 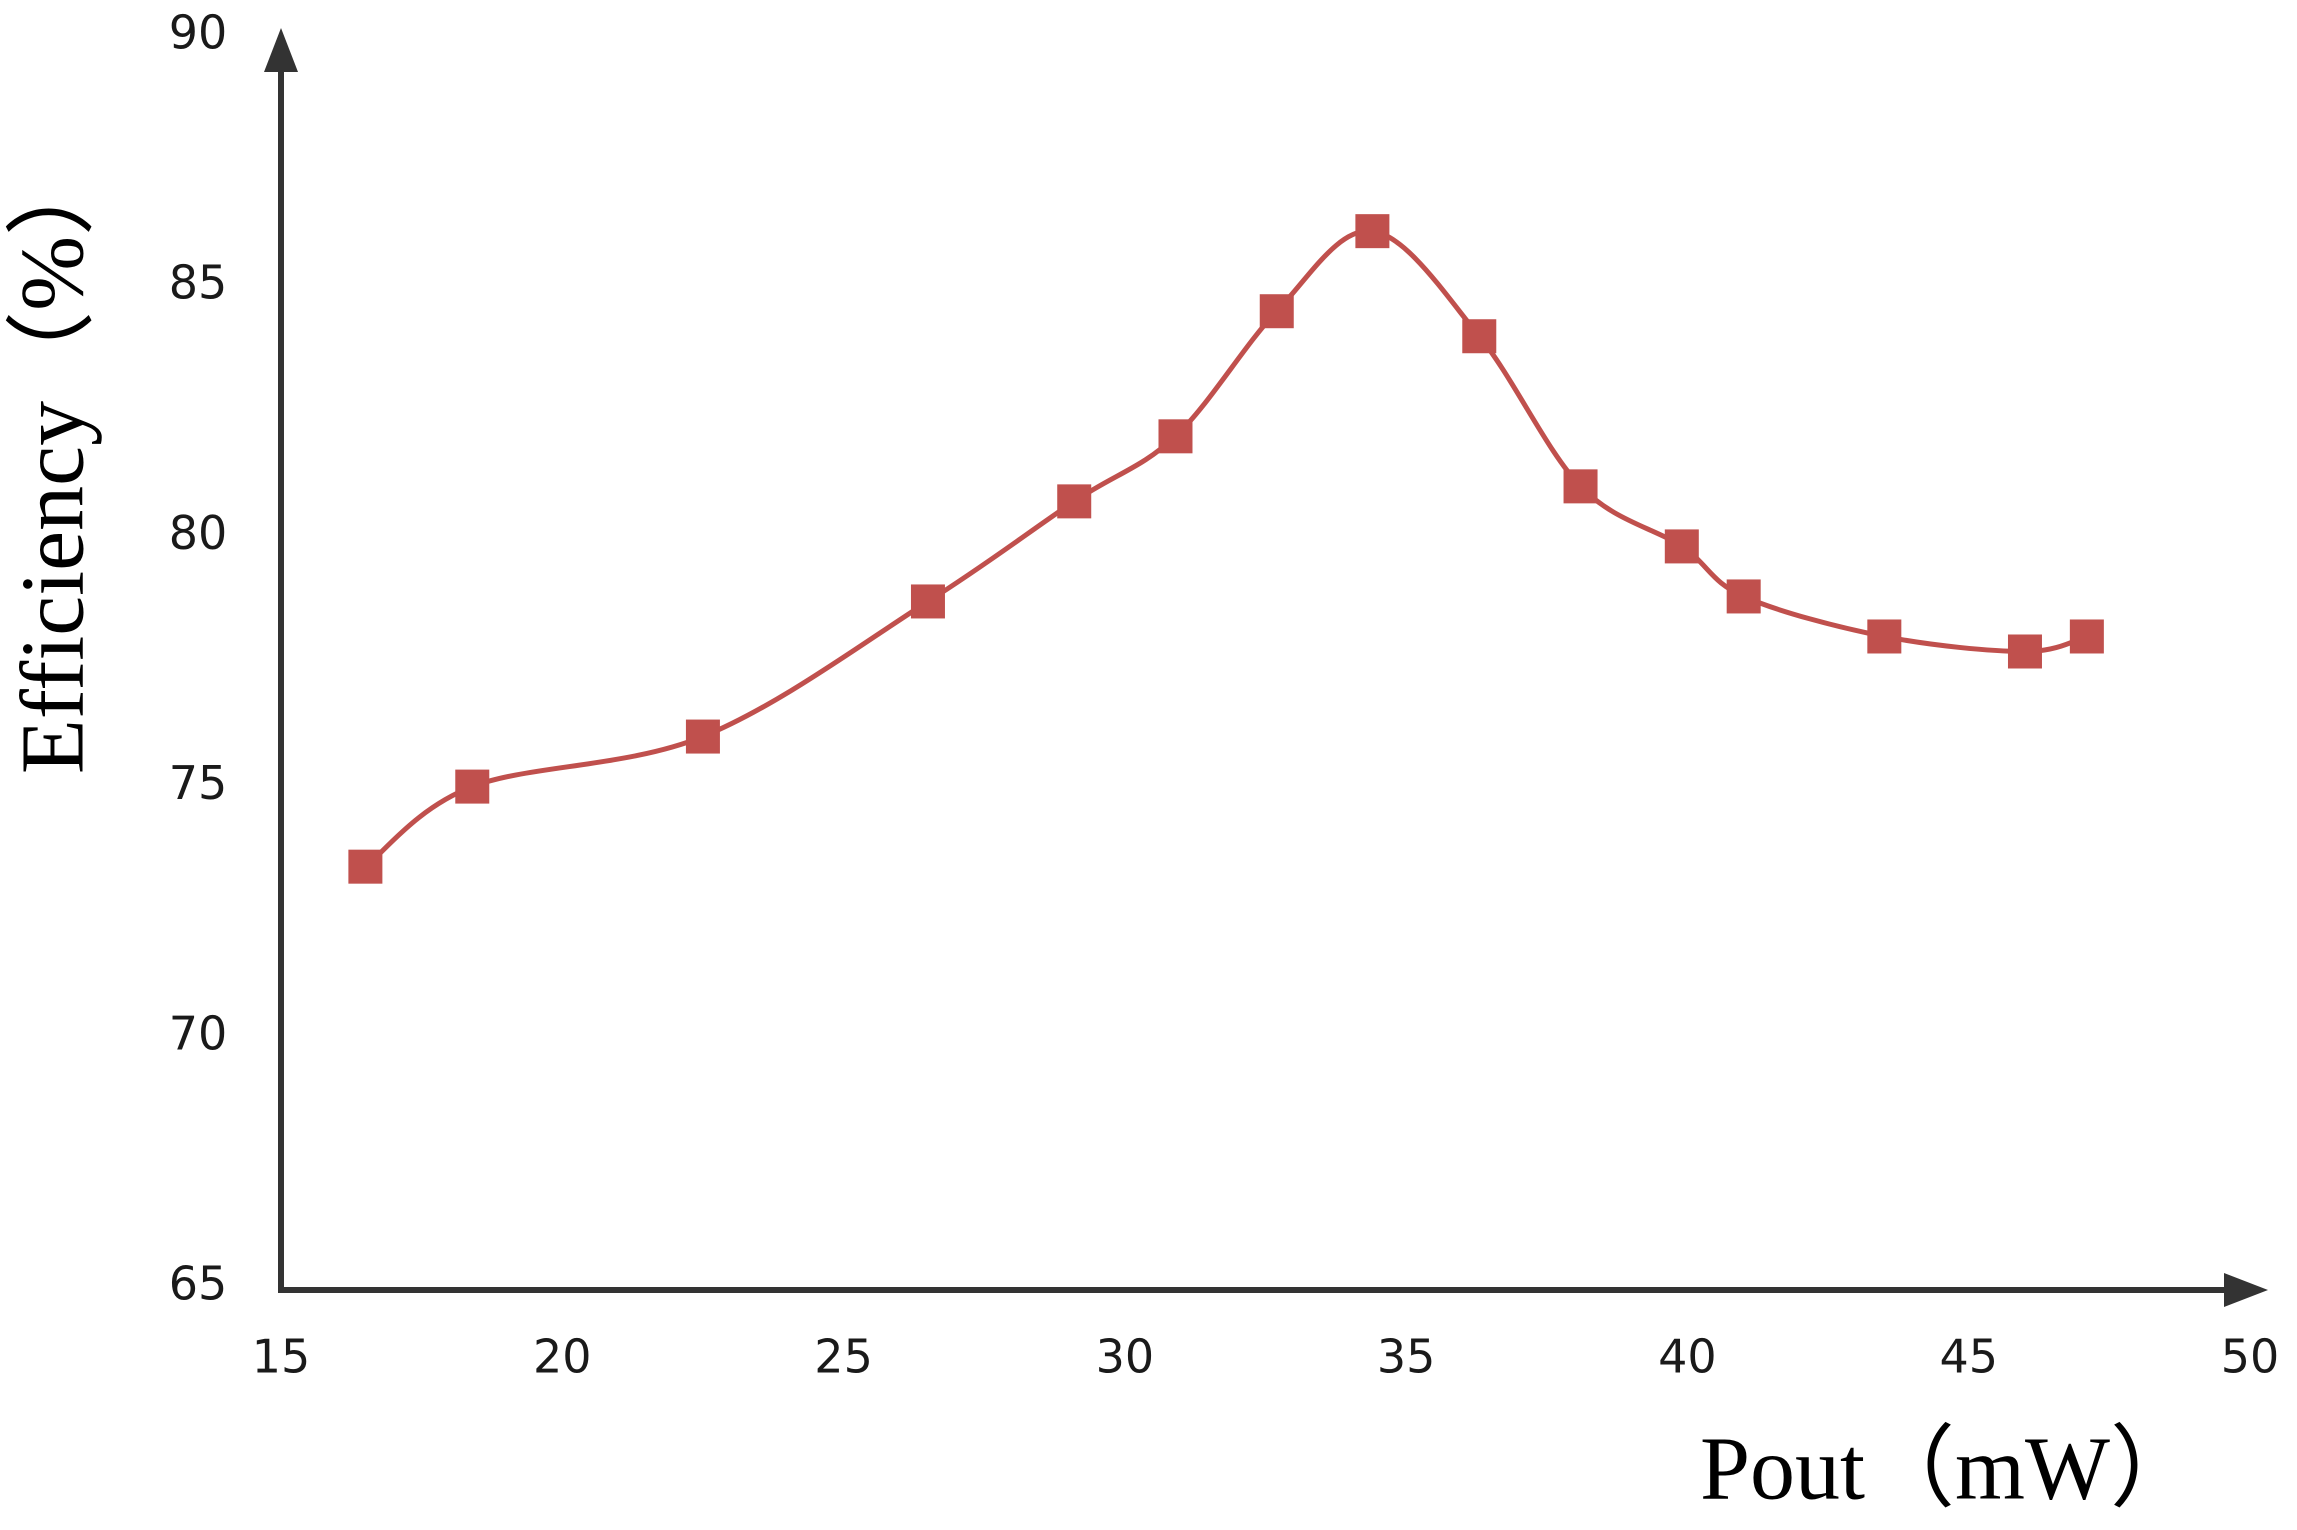 What do you see at coordinates (1950, 1469) in the screenshot?
I see `x-axis-title: Pout（mW）` at bounding box center [1950, 1469].